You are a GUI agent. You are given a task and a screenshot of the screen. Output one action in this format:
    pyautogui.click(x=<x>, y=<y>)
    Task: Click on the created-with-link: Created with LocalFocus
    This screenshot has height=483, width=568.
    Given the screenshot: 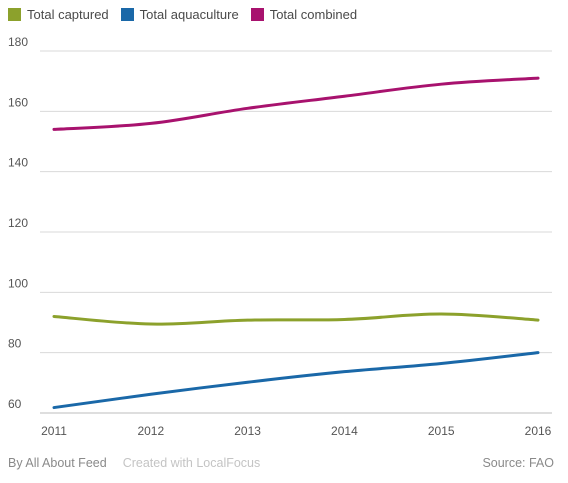 What is the action you would take?
    pyautogui.click(x=191, y=463)
    